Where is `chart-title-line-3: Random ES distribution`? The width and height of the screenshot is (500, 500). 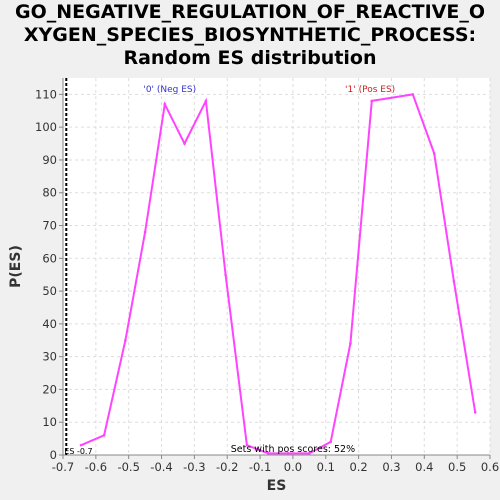
chart-title-line-3: Random ES distribution is located at coordinates (250, 58).